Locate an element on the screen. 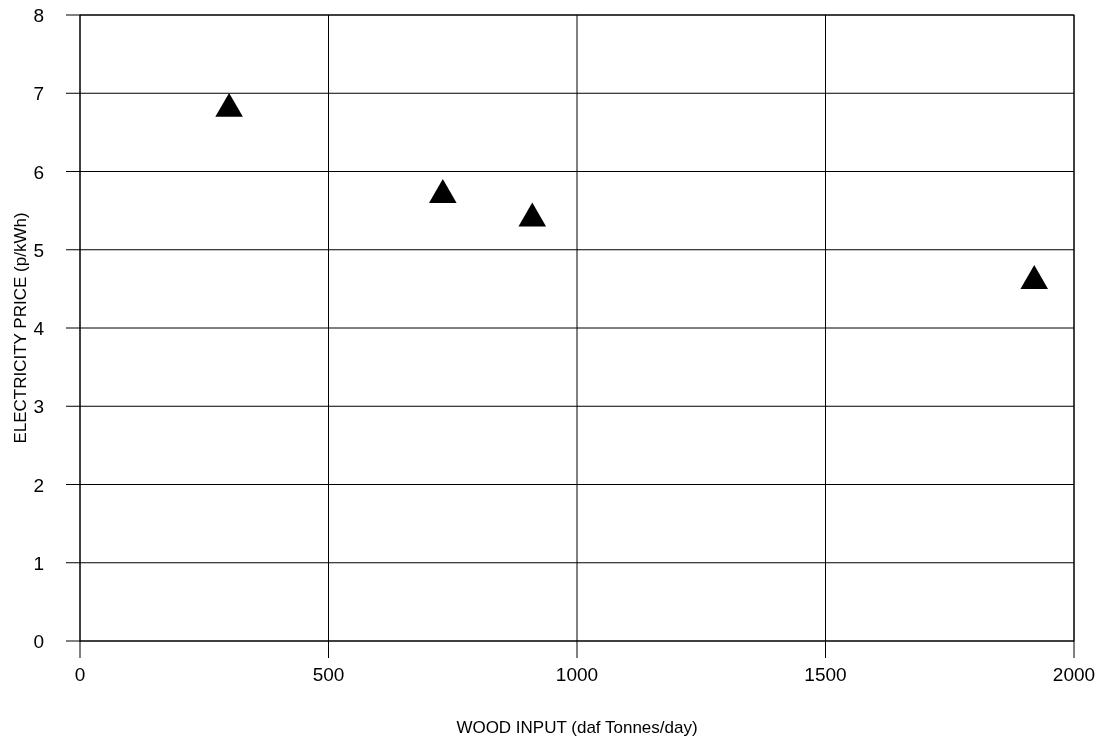 The height and width of the screenshot is (744, 1107). y-tick-label: 2 is located at coordinates (38, 485).